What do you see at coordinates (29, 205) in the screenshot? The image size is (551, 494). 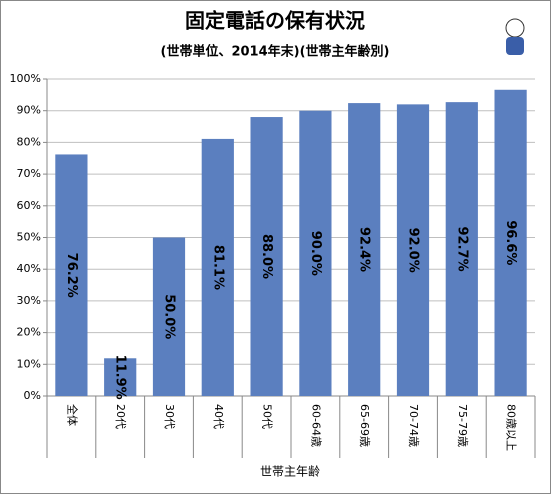 I see `y-tick-label: 60%` at bounding box center [29, 205].